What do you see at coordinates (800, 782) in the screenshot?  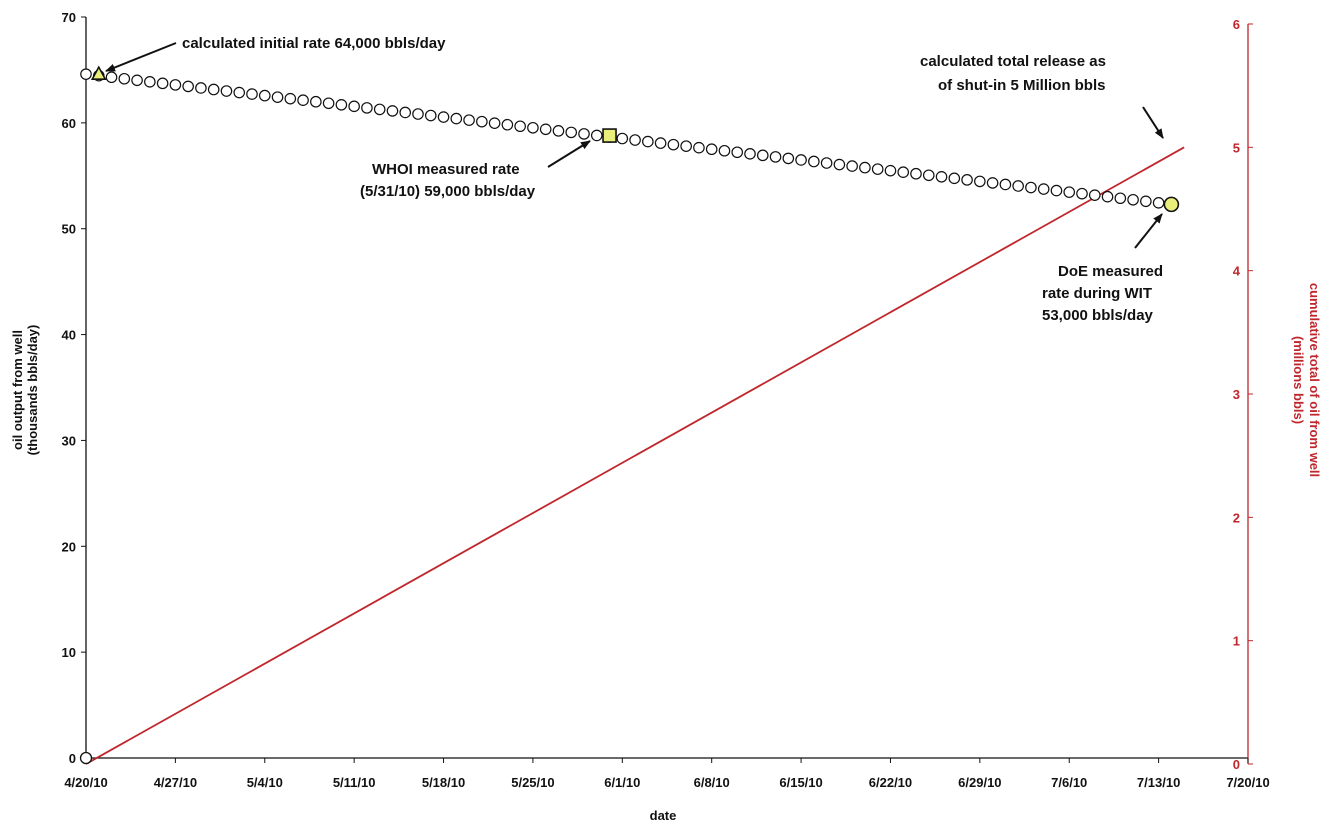 I see `x-tick-label: 6/15/10` at bounding box center [800, 782].